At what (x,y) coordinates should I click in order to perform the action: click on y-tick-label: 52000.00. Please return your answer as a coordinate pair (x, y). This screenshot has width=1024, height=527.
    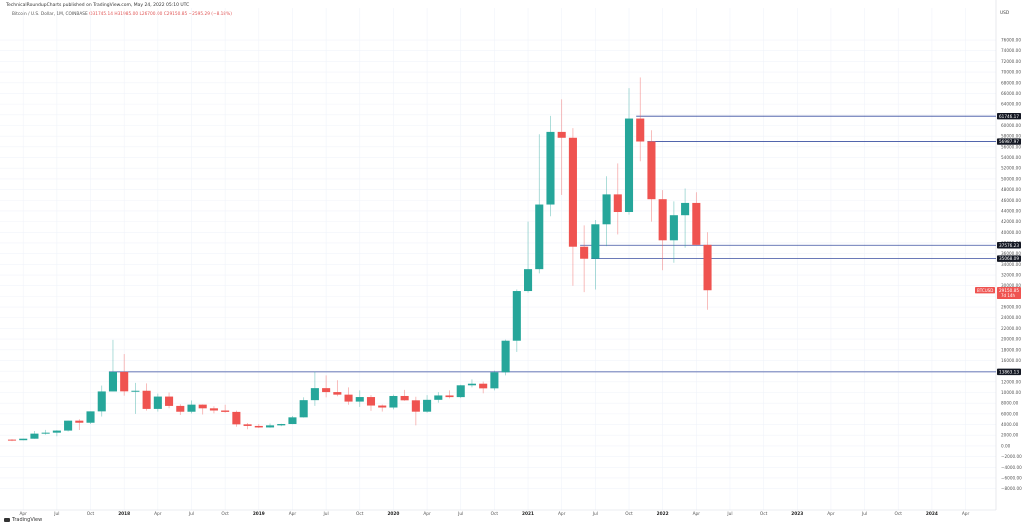
    Looking at the image, I should click on (1011, 168).